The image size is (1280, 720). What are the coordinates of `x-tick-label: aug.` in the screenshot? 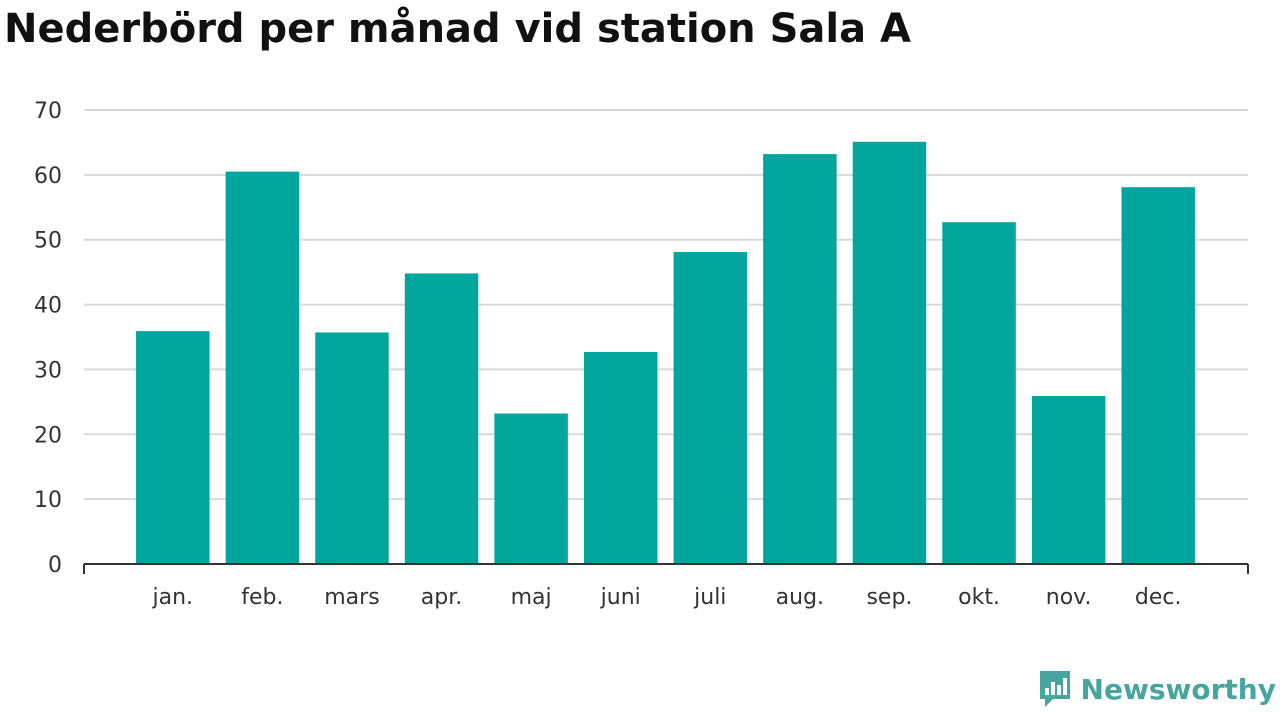 It's located at (800, 597).